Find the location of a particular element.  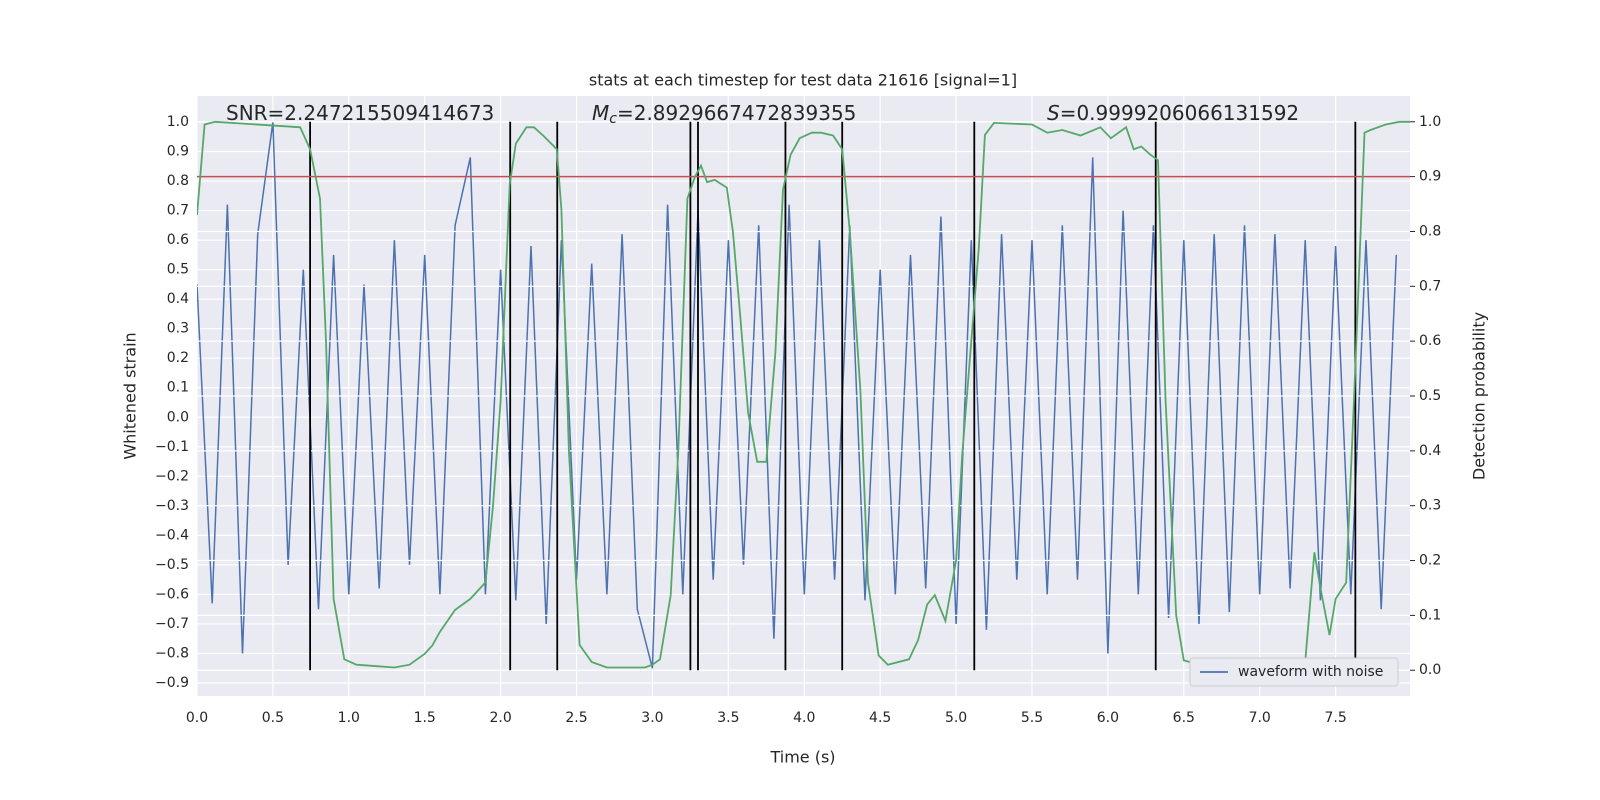

y-tick-label: 0.8 is located at coordinates (178, 181).